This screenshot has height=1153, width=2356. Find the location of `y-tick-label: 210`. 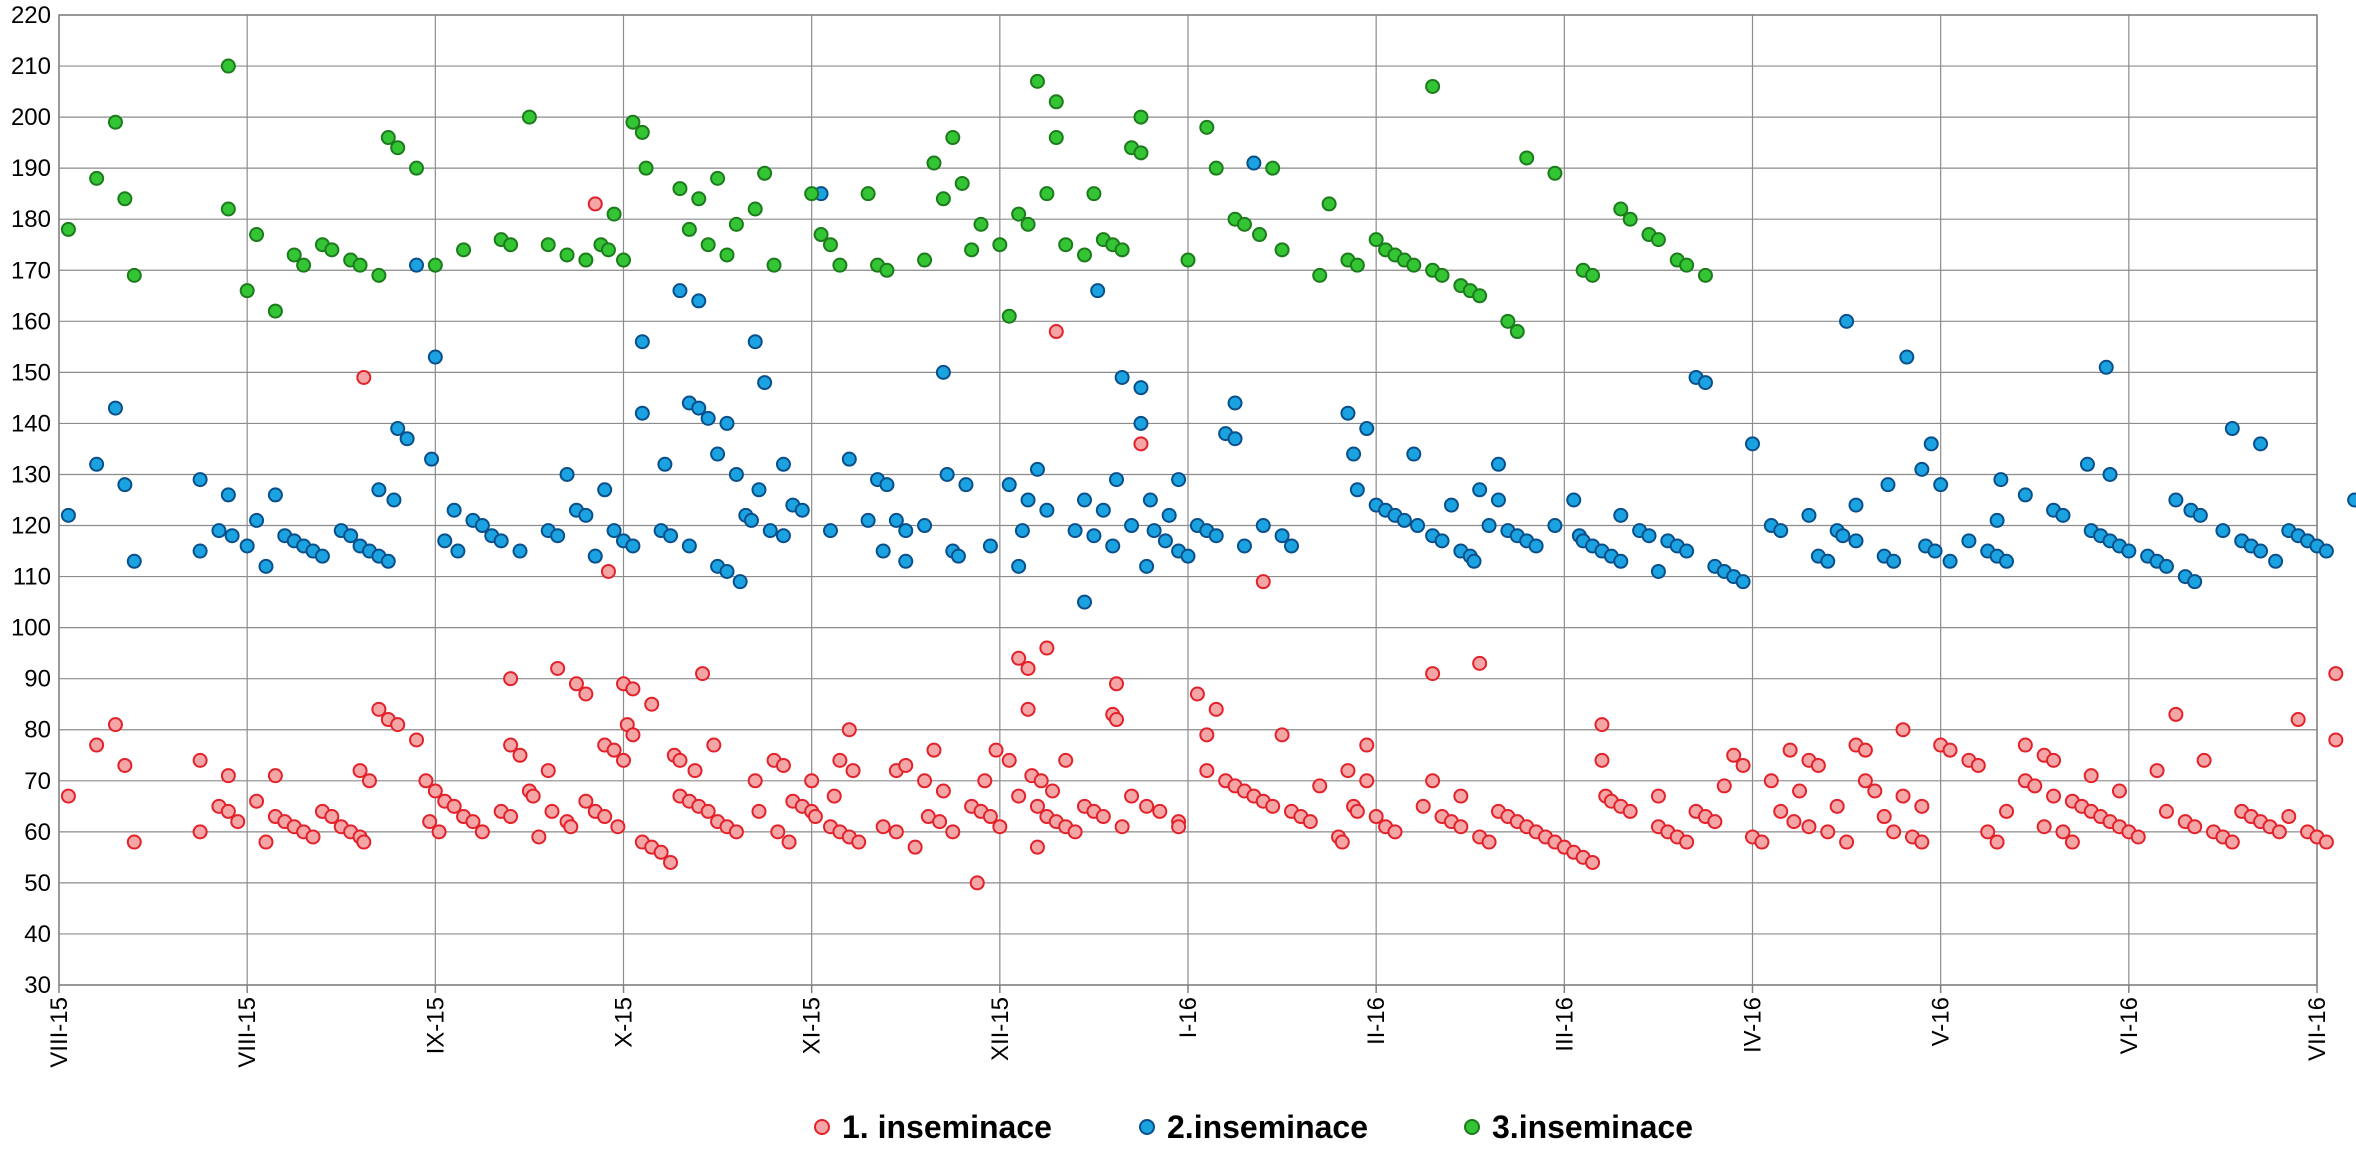

y-tick-label: 210 is located at coordinates (31, 66).